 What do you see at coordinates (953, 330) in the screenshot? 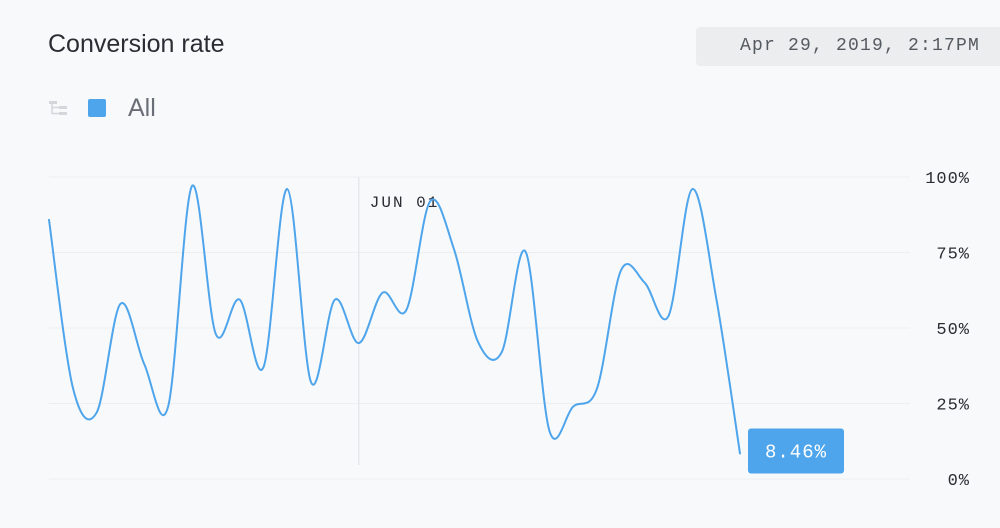
I see `y-tick-label-50: 50%` at bounding box center [953, 330].